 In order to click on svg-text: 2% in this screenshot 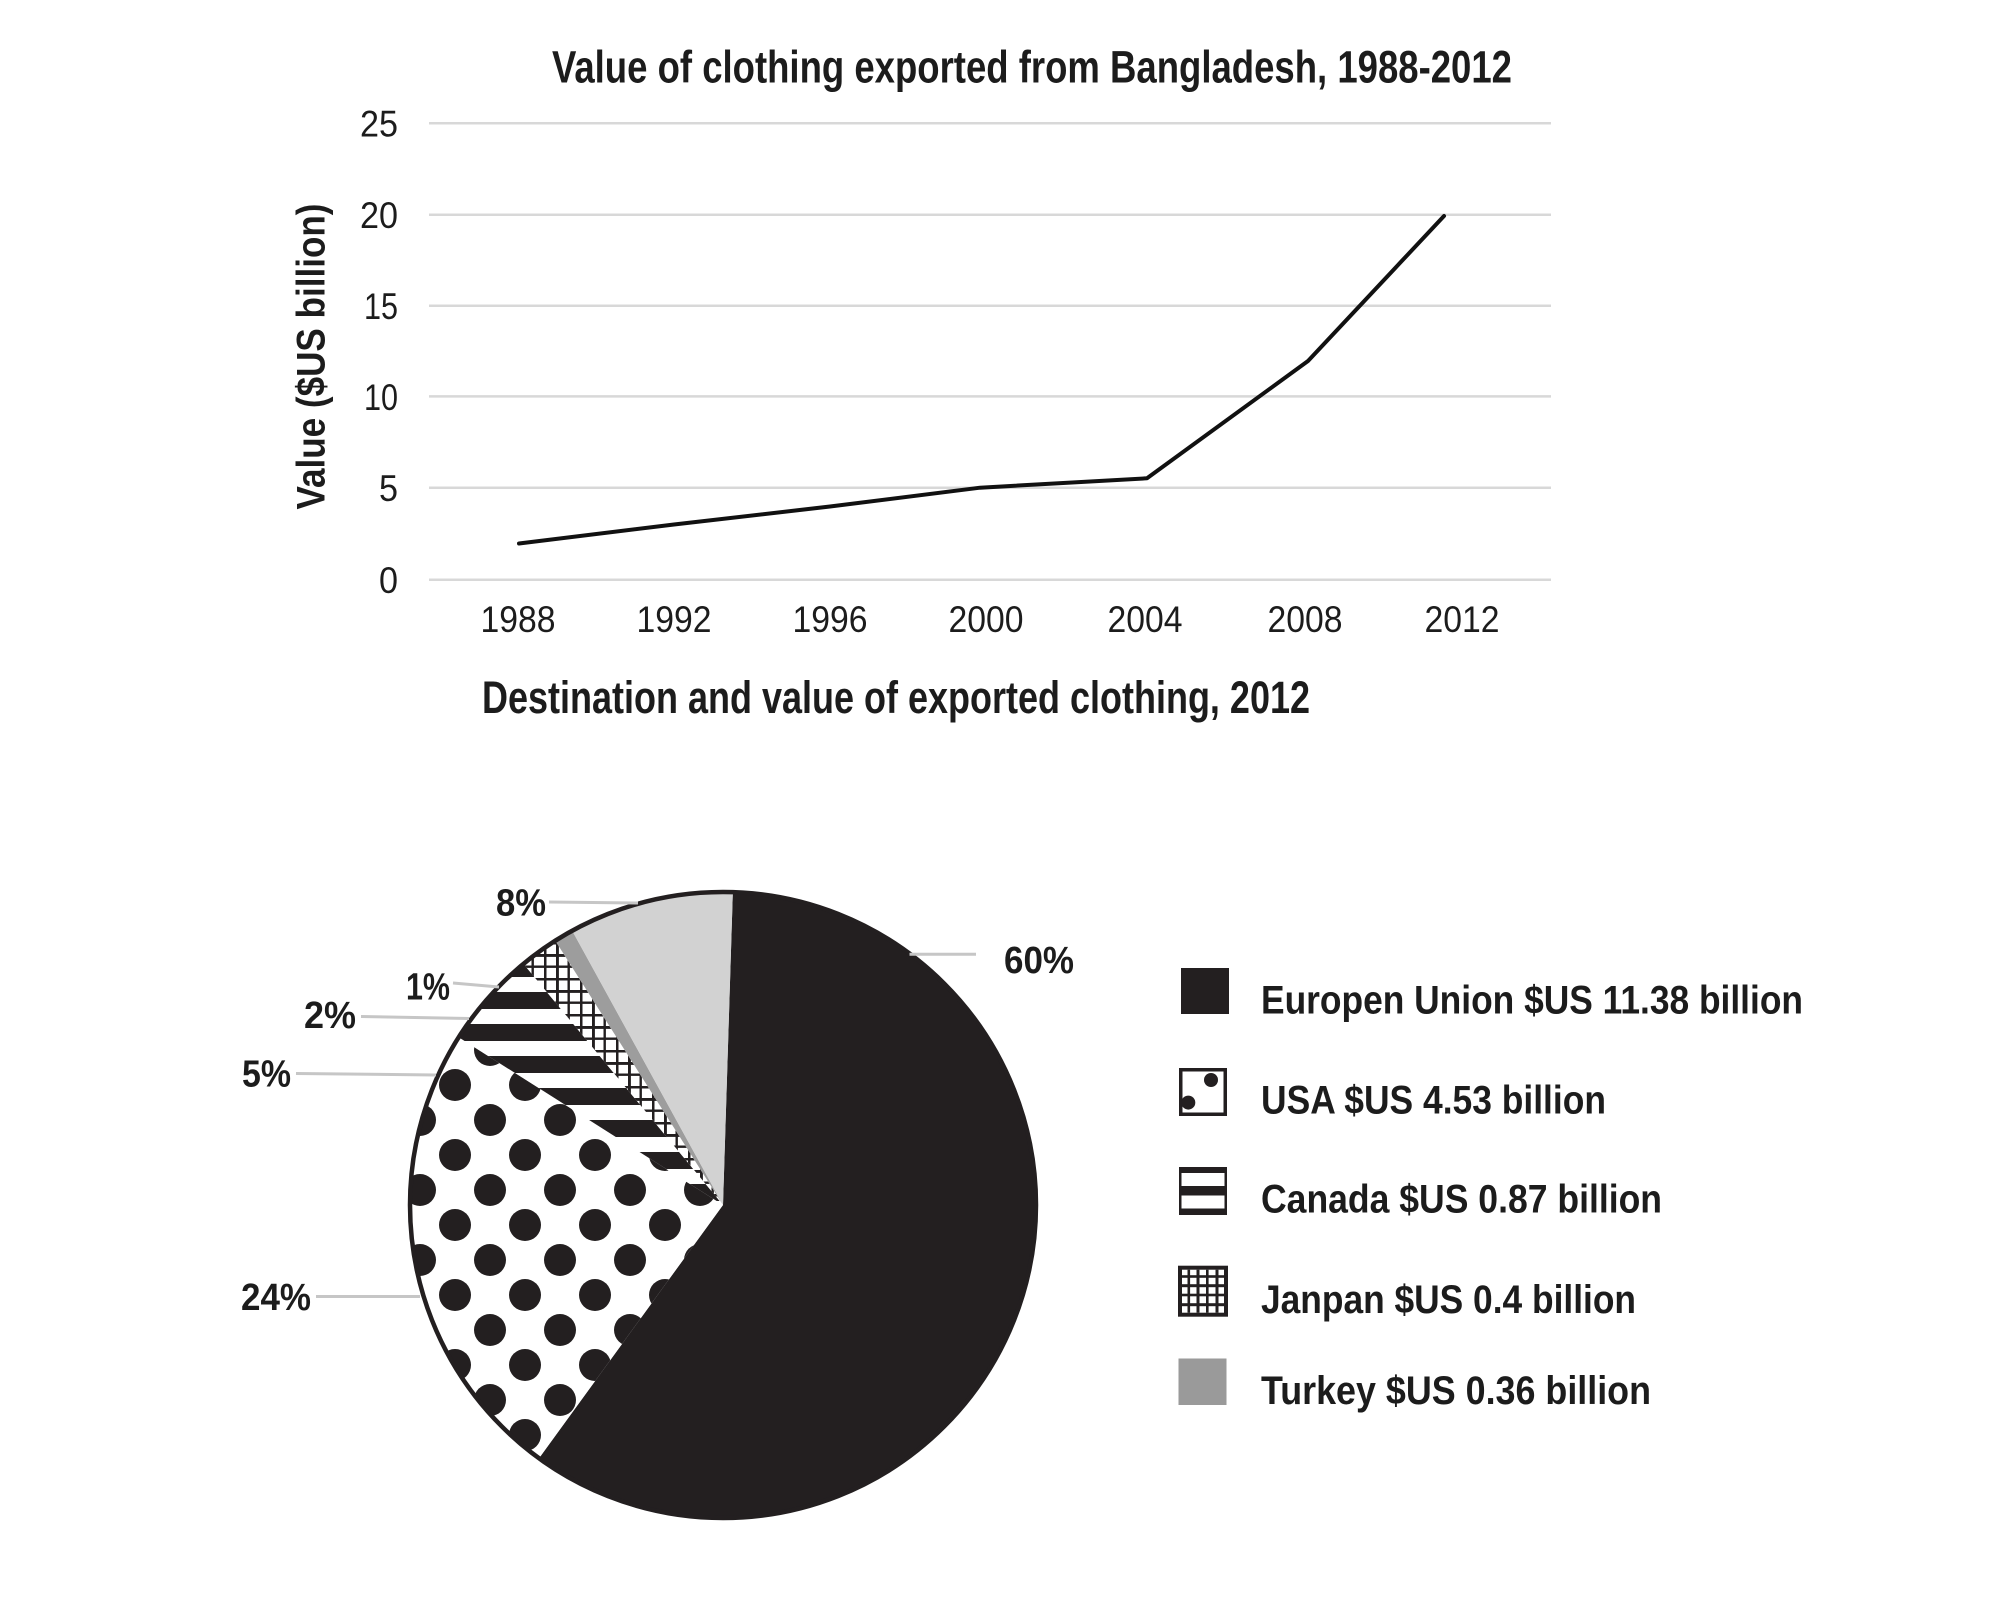, I will do `click(330, 1016)`.